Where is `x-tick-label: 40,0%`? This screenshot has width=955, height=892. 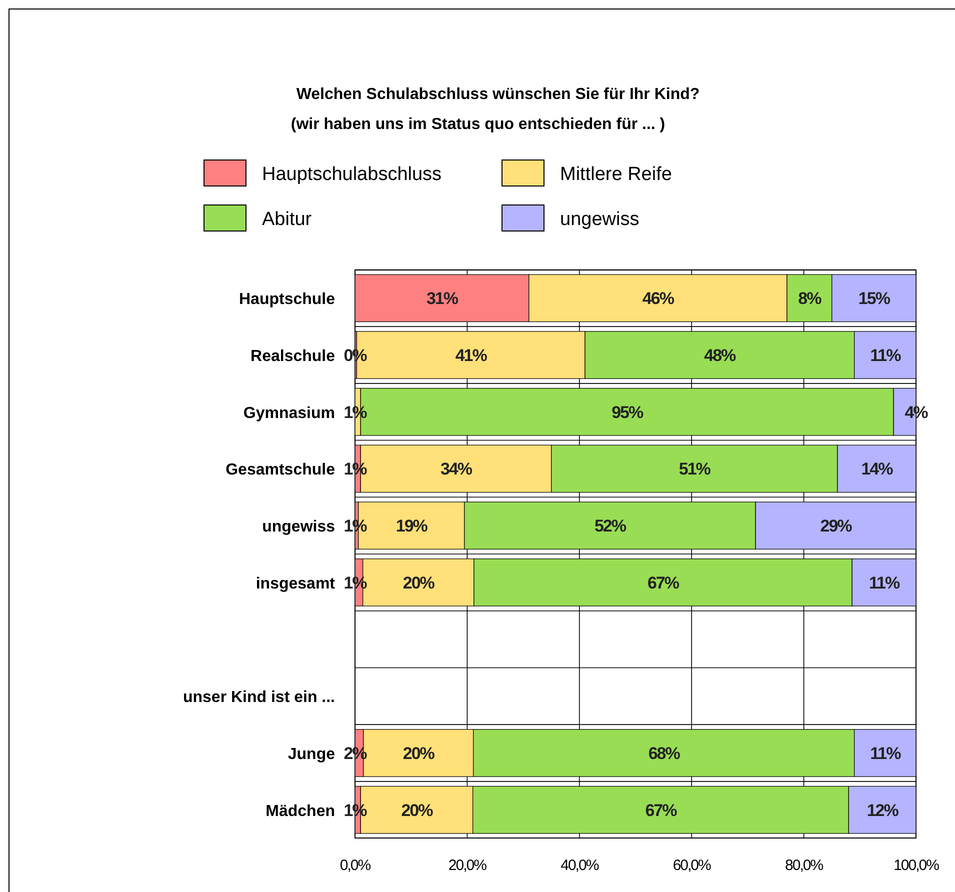
x-tick-label: 40,0% is located at coordinates (579, 865).